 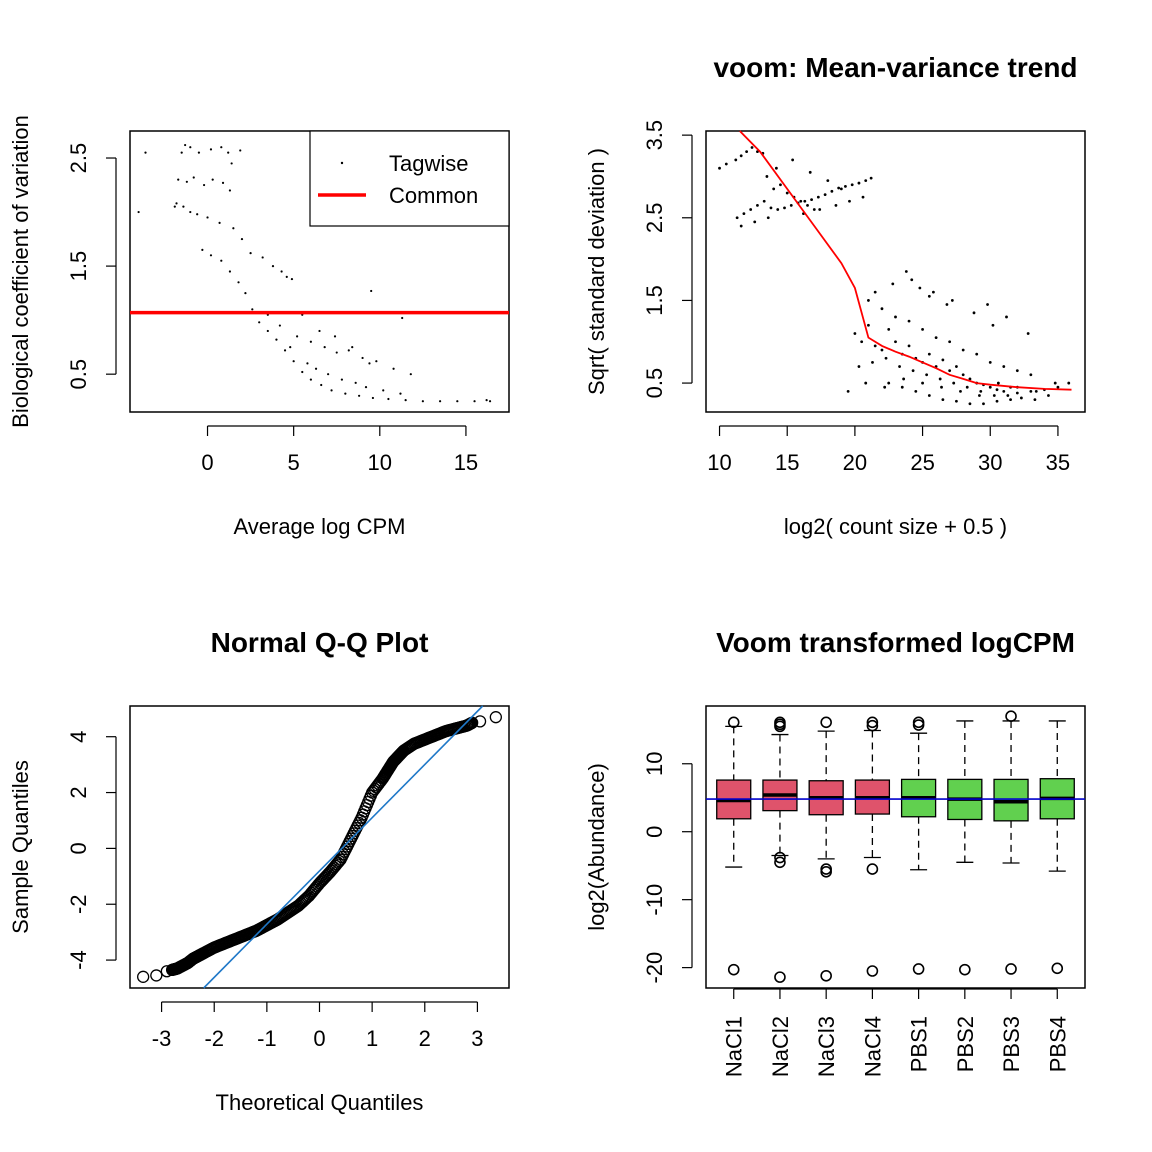 What do you see at coordinates (425, 1038) in the screenshot?
I see `x-tick-label: 2` at bounding box center [425, 1038].